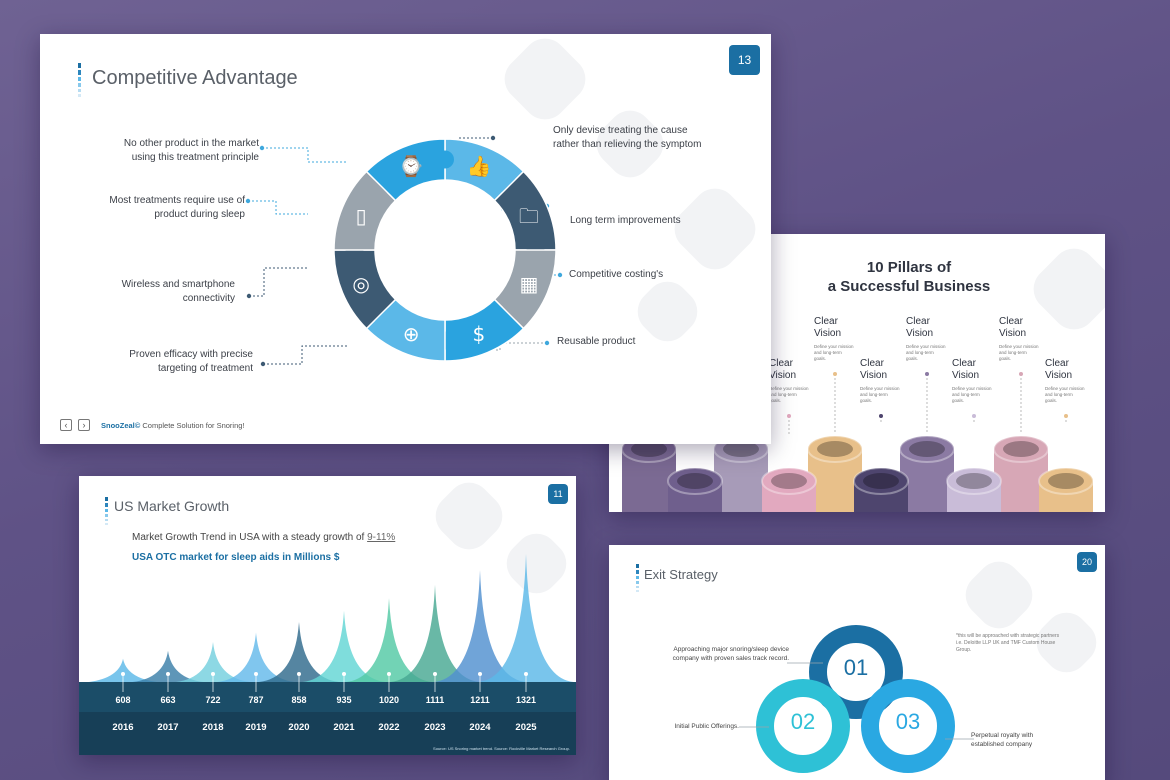  Describe the element at coordinates (405, 170) in the screenshot. I see `ring-segment` at that location.